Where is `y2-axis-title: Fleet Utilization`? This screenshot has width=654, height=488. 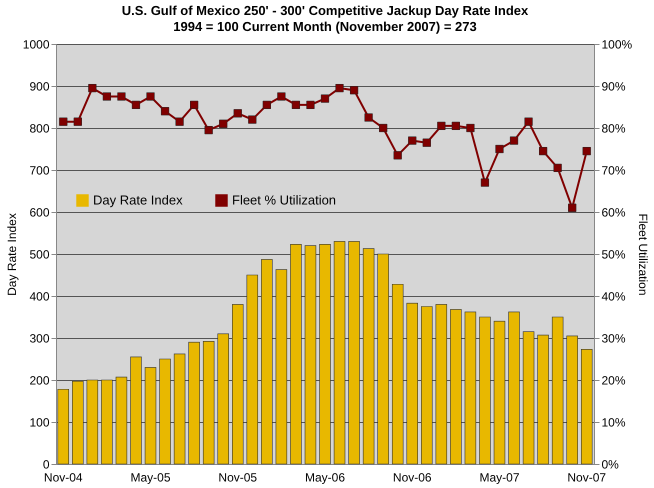 y2-axis-title: Fleet Utilization is located at coordinates (643, 254).